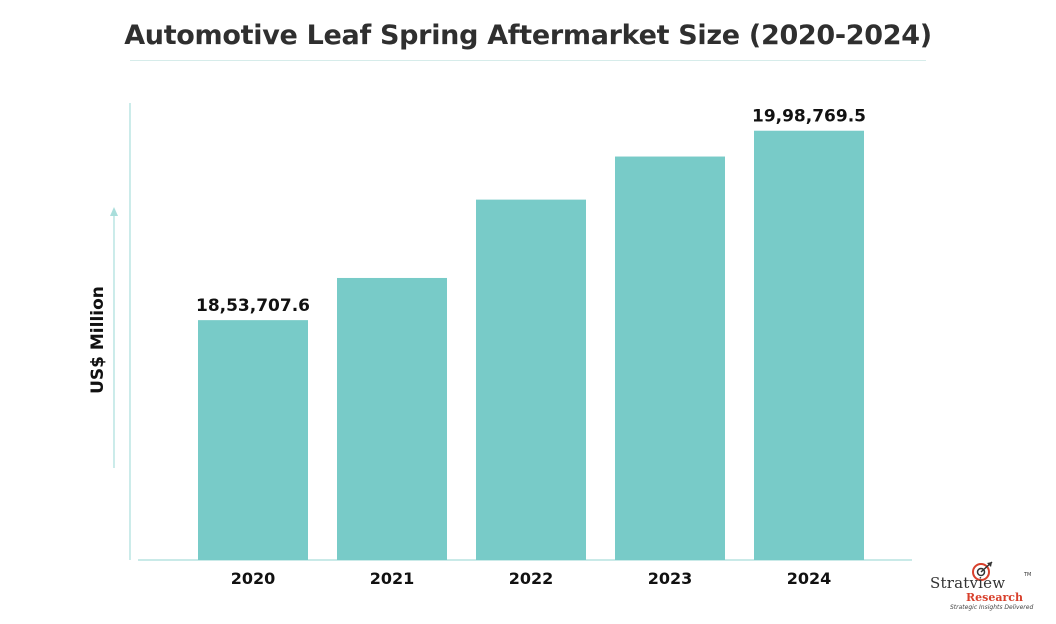 This screenshot has width=1056, height=624. Describe the element at coordinates (528, 60) in the screenshot. I see `title-divider` at that location.